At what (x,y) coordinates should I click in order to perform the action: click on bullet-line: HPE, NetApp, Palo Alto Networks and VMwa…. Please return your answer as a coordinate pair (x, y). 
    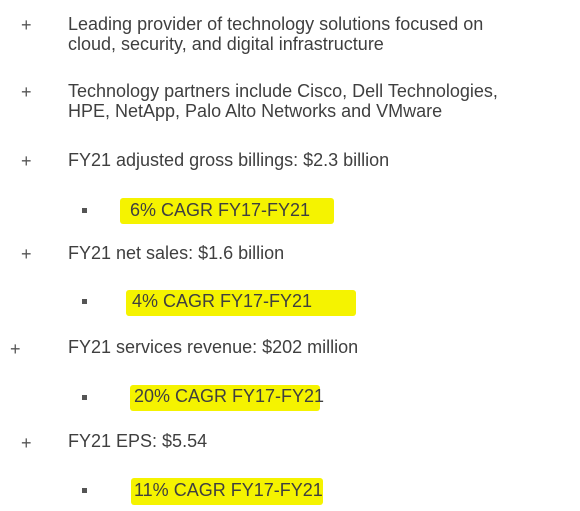
    Looking at the image, I should click on (255, 111).